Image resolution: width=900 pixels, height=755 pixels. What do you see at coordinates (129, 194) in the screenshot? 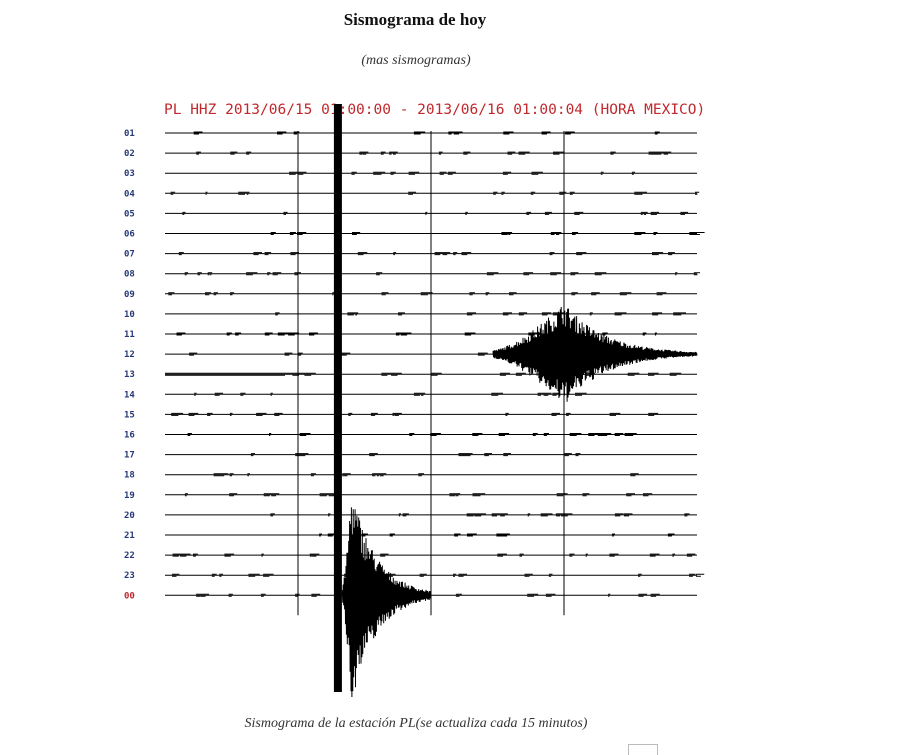
I see `row-label: 04` at bounding box center [129, 194].